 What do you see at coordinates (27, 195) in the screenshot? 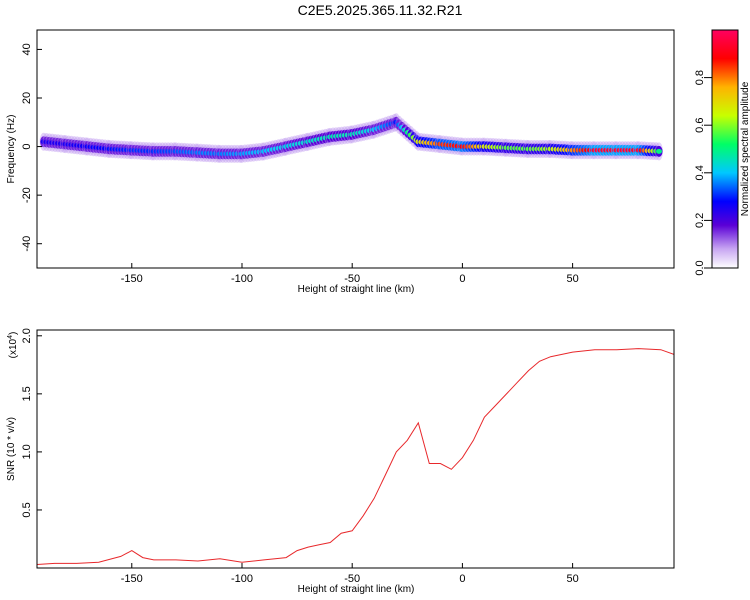
I see `spectrogram-y-tick-label: -20` at bounding box center [27, 195].